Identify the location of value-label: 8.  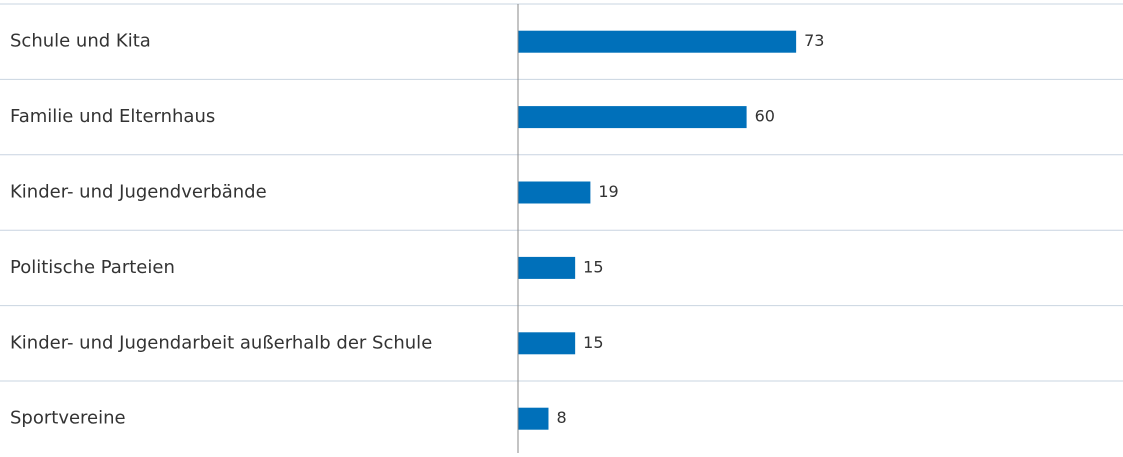
(561, 417).